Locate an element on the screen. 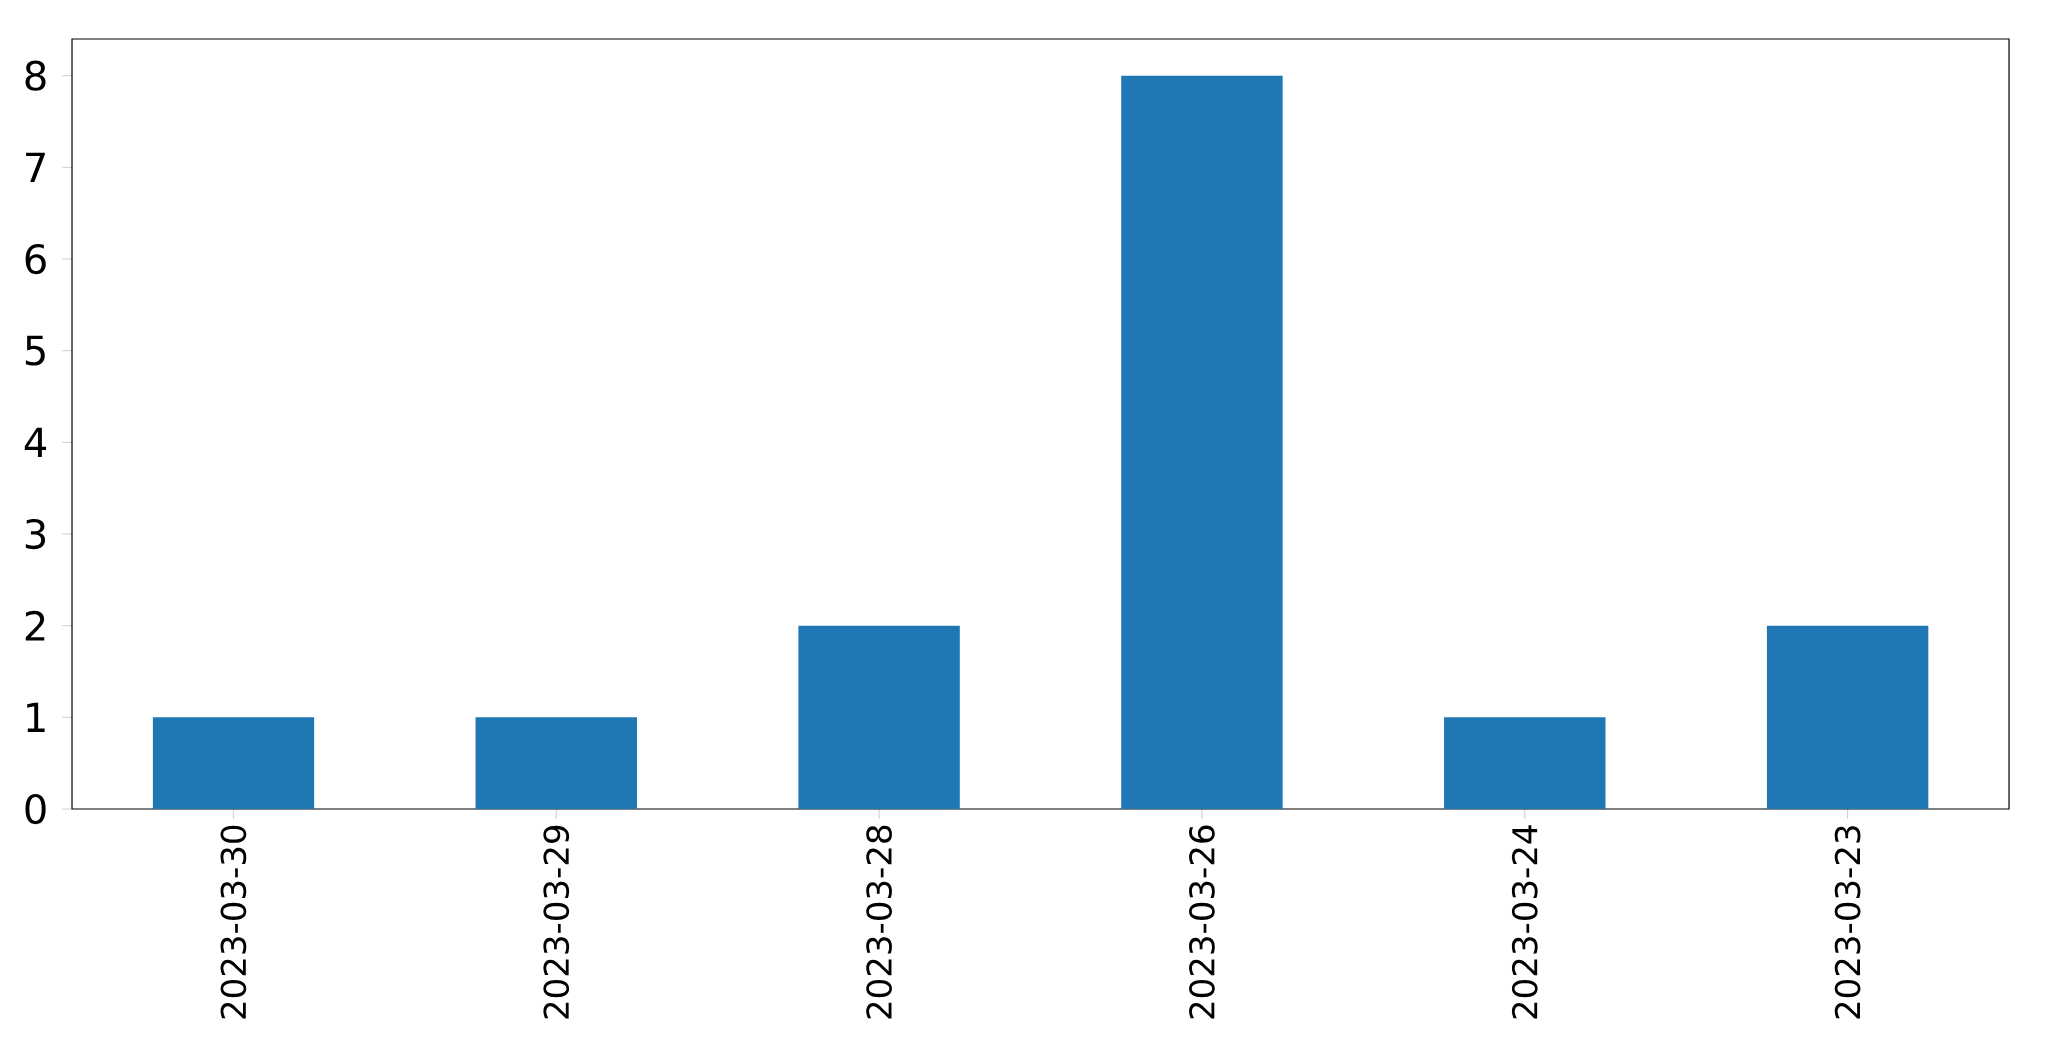 This screenshot has height=1061, width=2049. y-tick-label: 8 is located at coordinates (35, 75).